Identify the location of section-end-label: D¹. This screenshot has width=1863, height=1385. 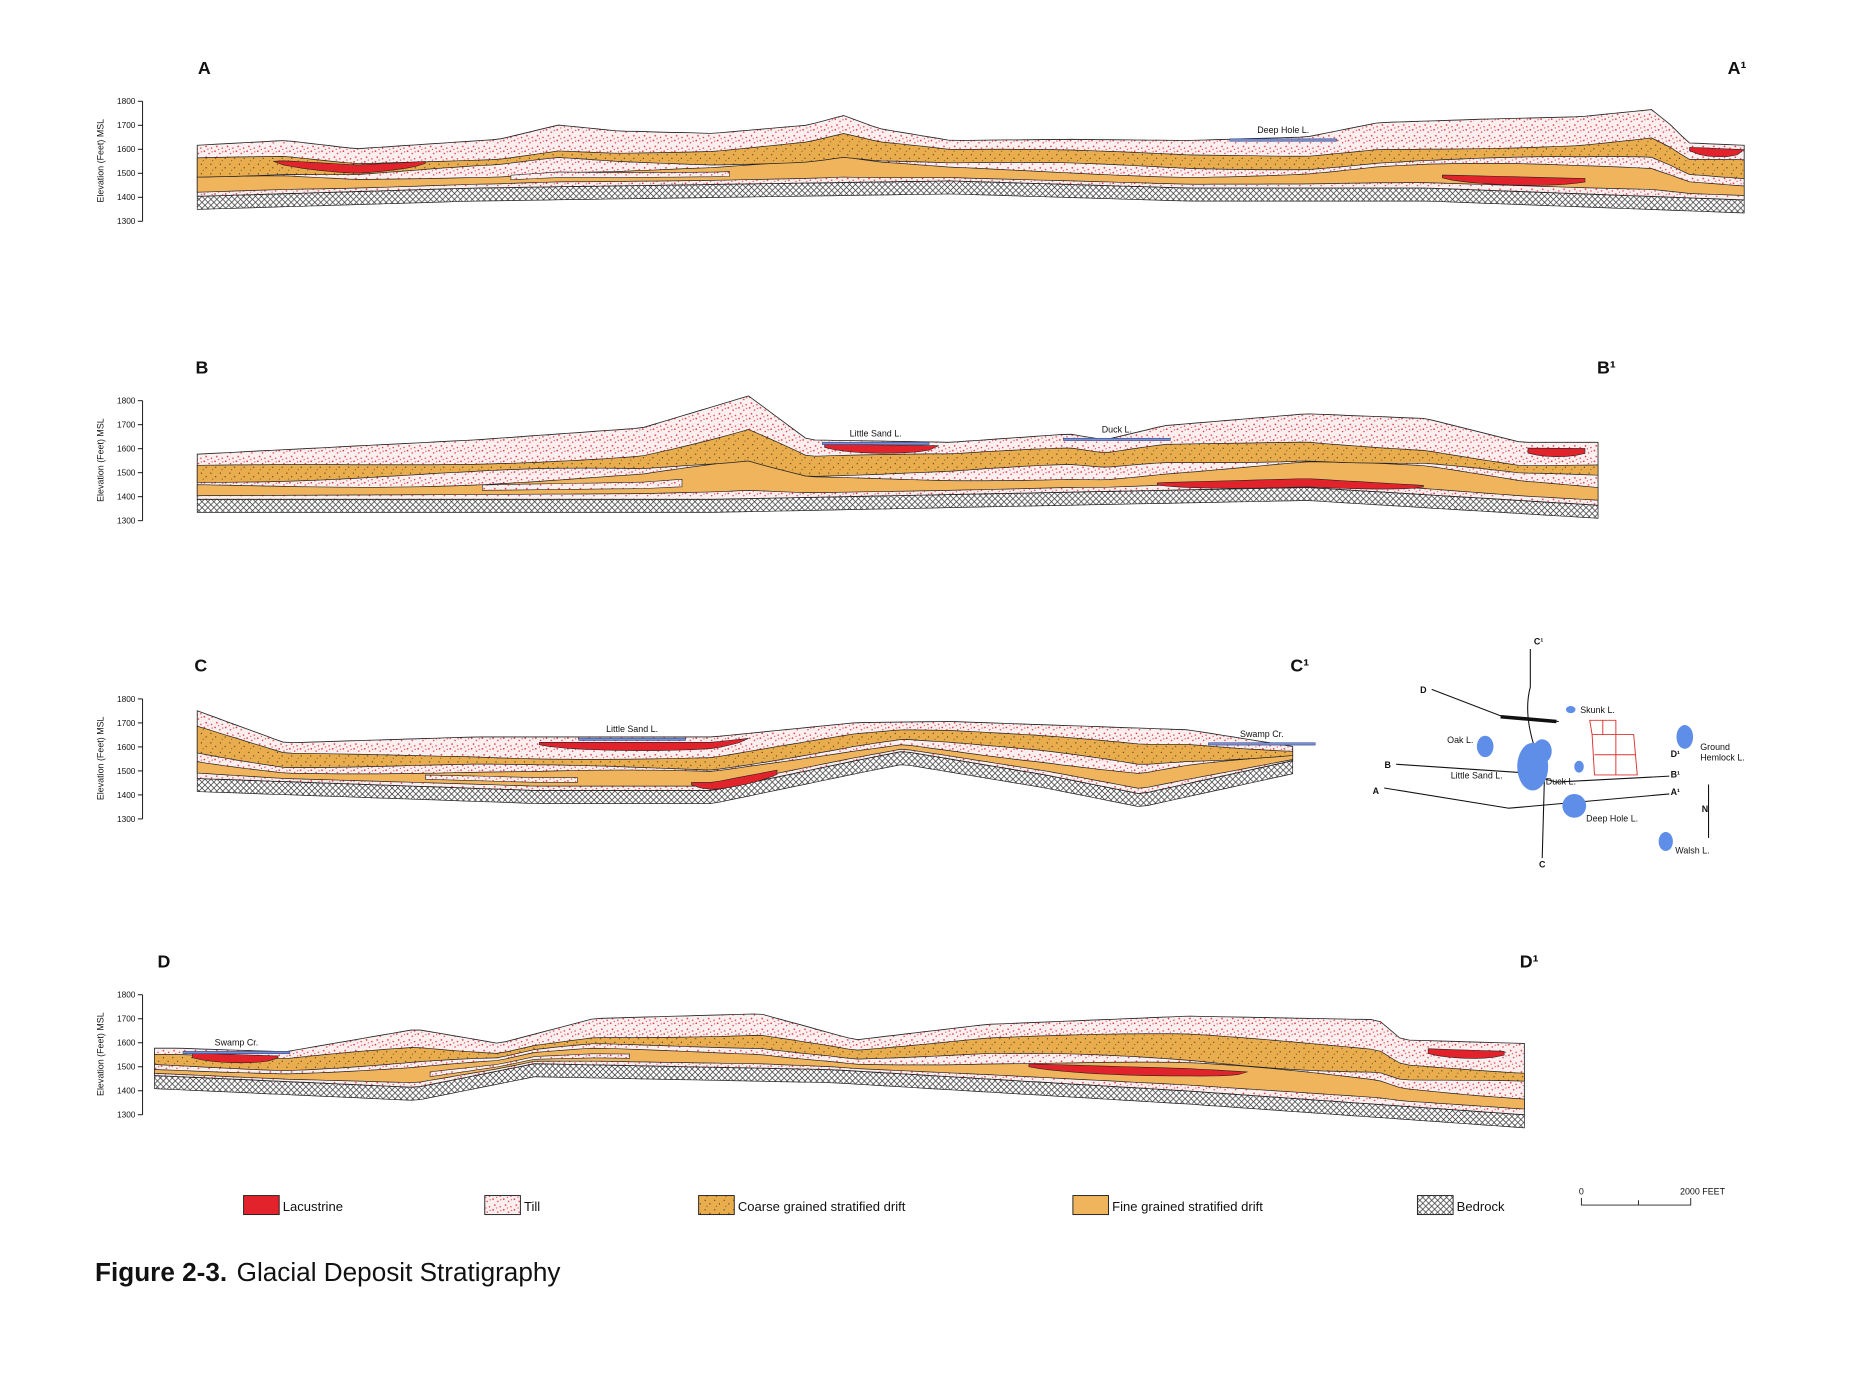
(1529, 961).